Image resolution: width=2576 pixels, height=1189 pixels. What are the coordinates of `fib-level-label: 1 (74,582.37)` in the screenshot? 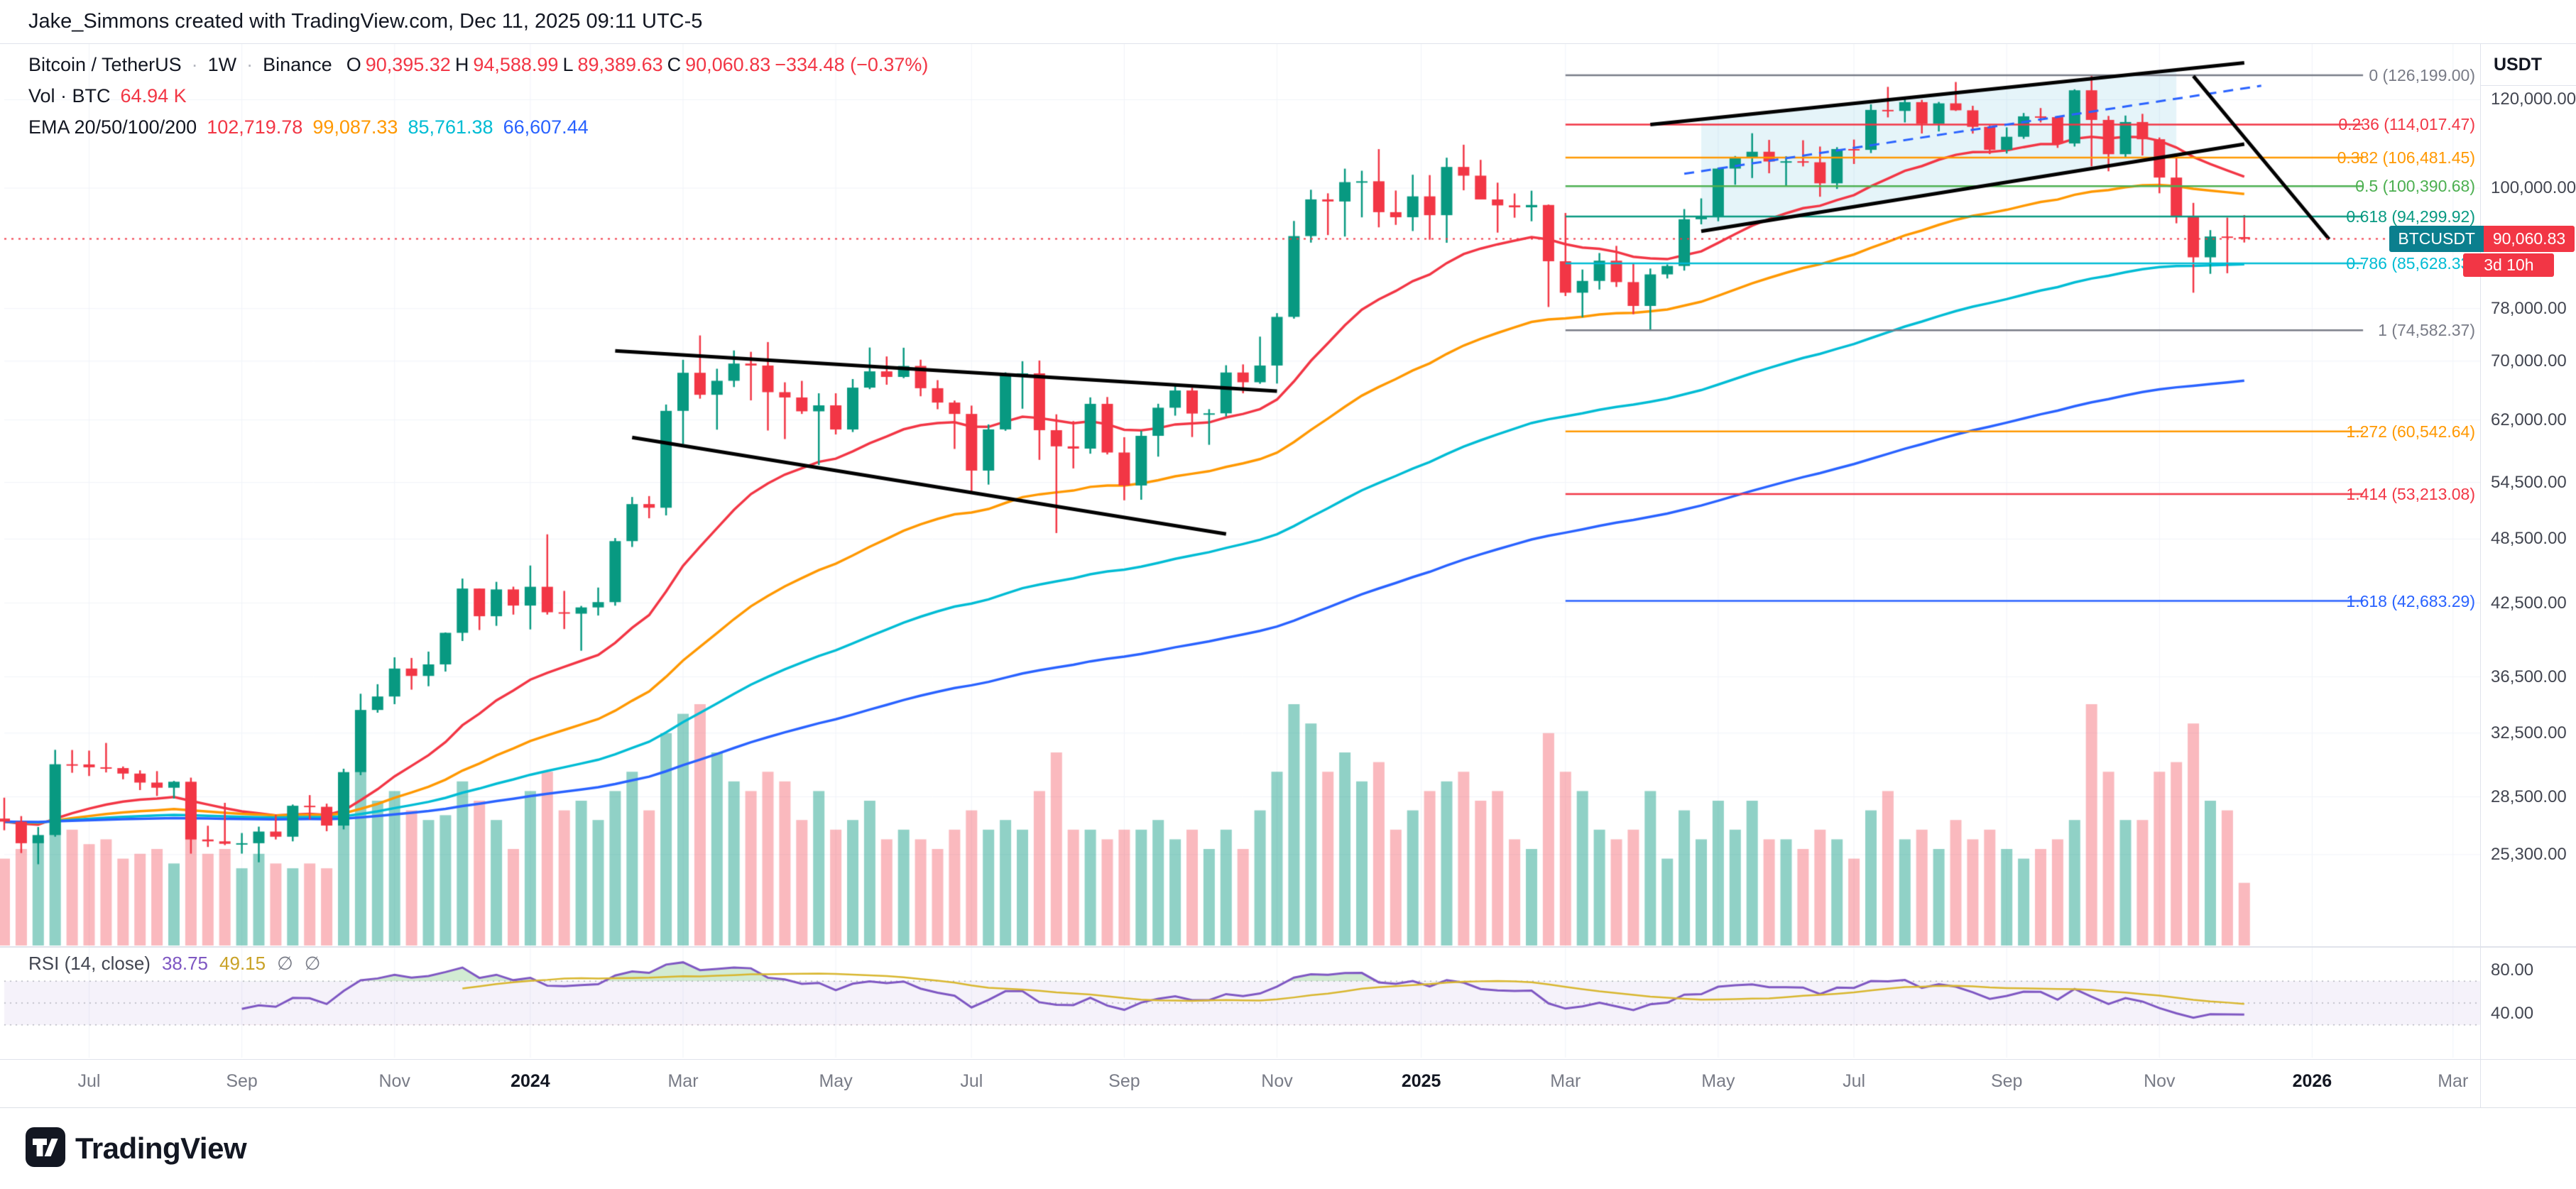 It's located at (2426, 330).